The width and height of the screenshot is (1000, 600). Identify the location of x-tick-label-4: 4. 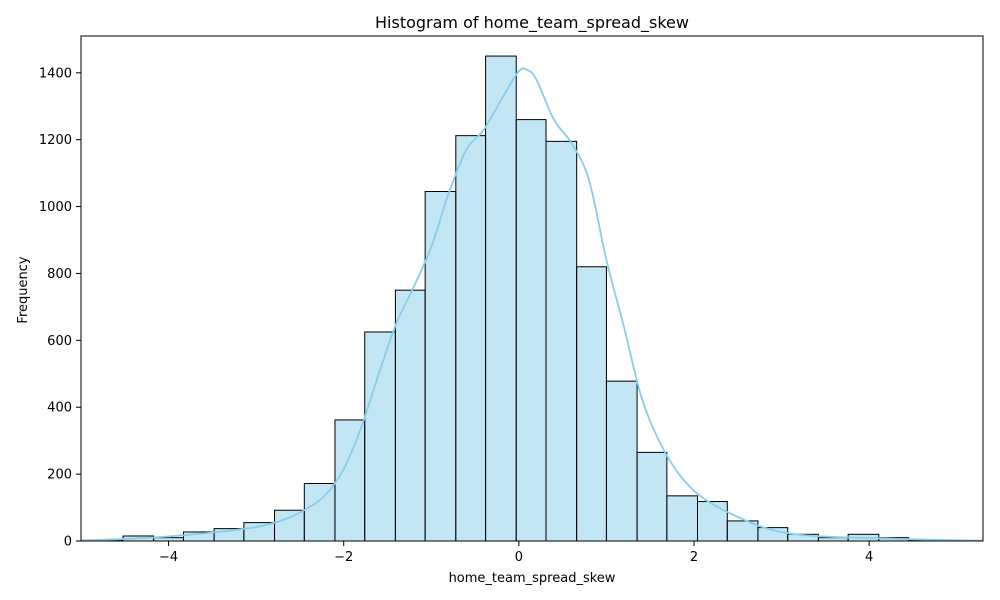
(869, 557).